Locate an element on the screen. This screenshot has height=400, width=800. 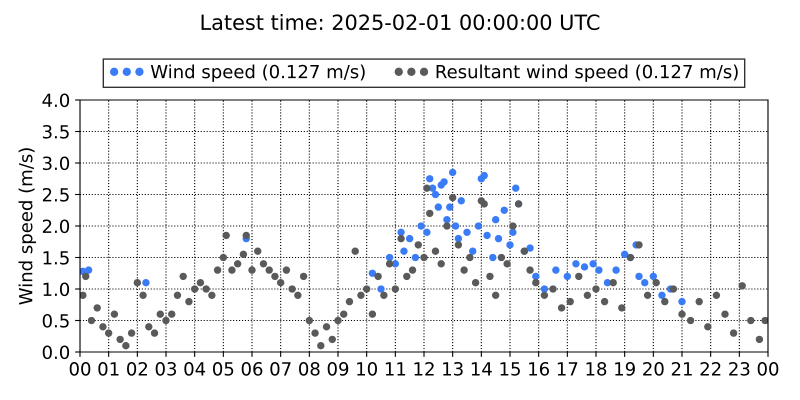
y-tick-label: 1.5 is located at coordinates (56, 258).